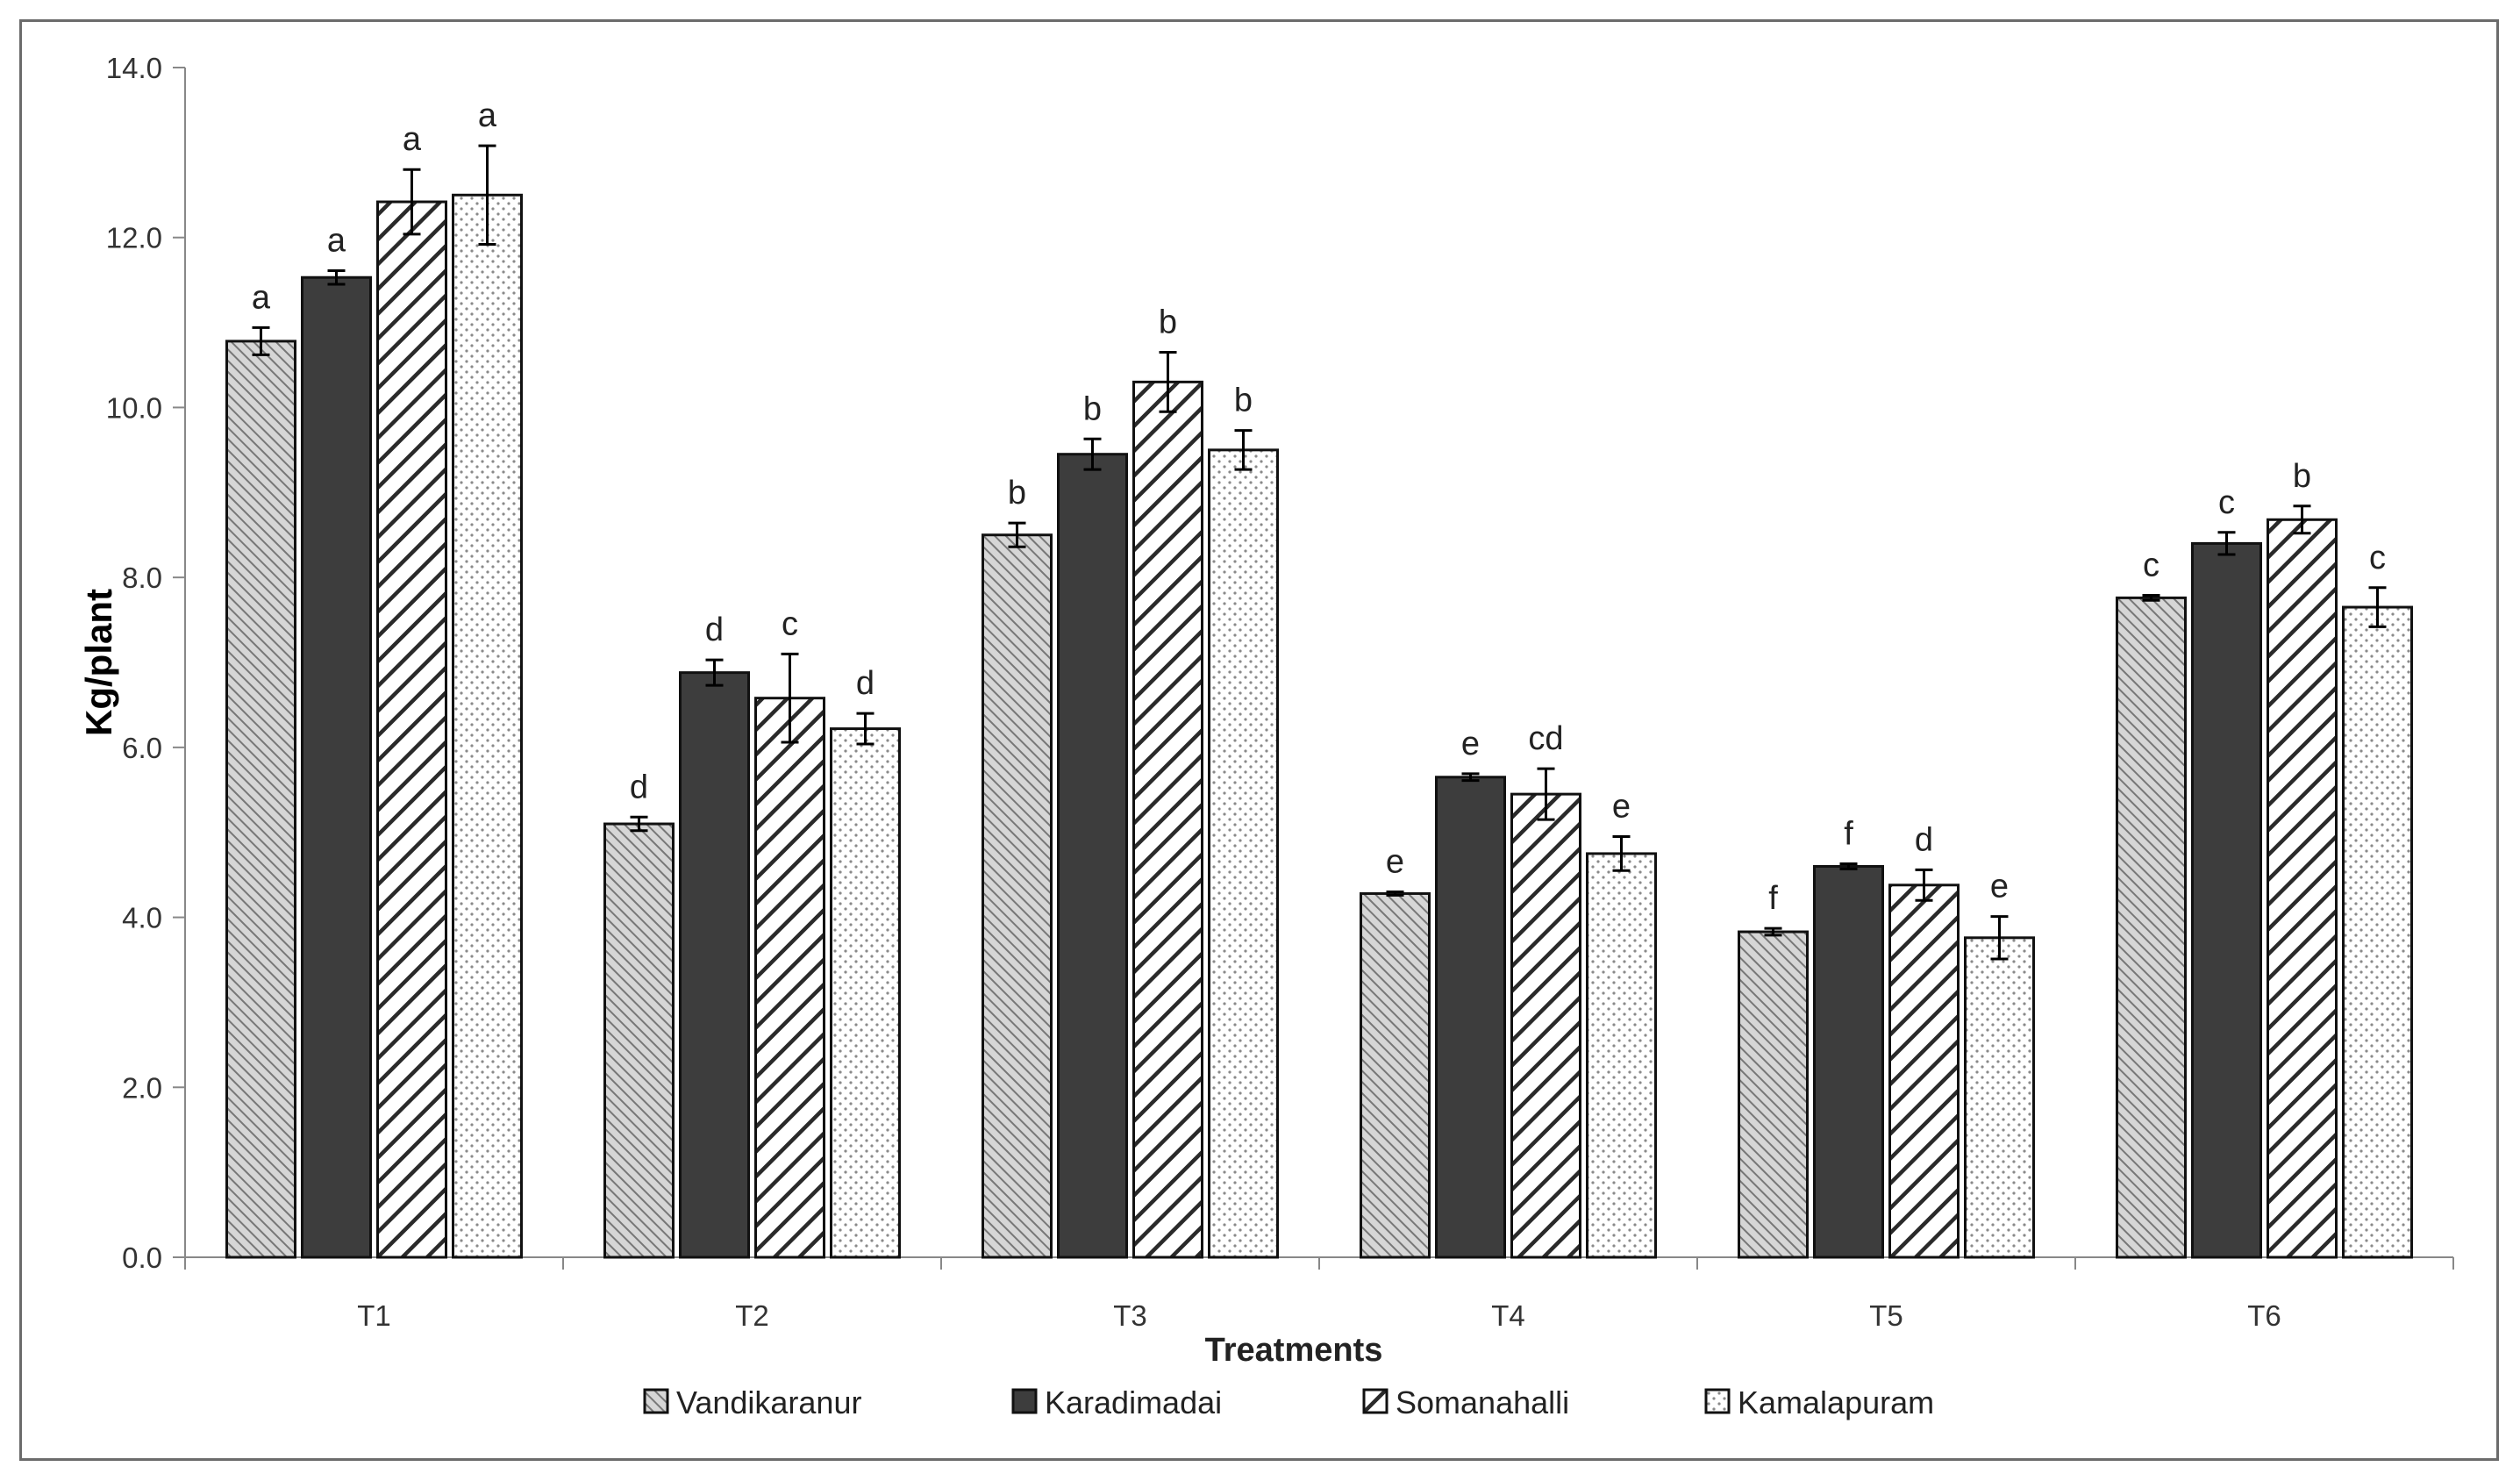 This screenshot has height=1481, width=2520. I want to click on bar-karadimadai-t5, so click(1848, 1061).